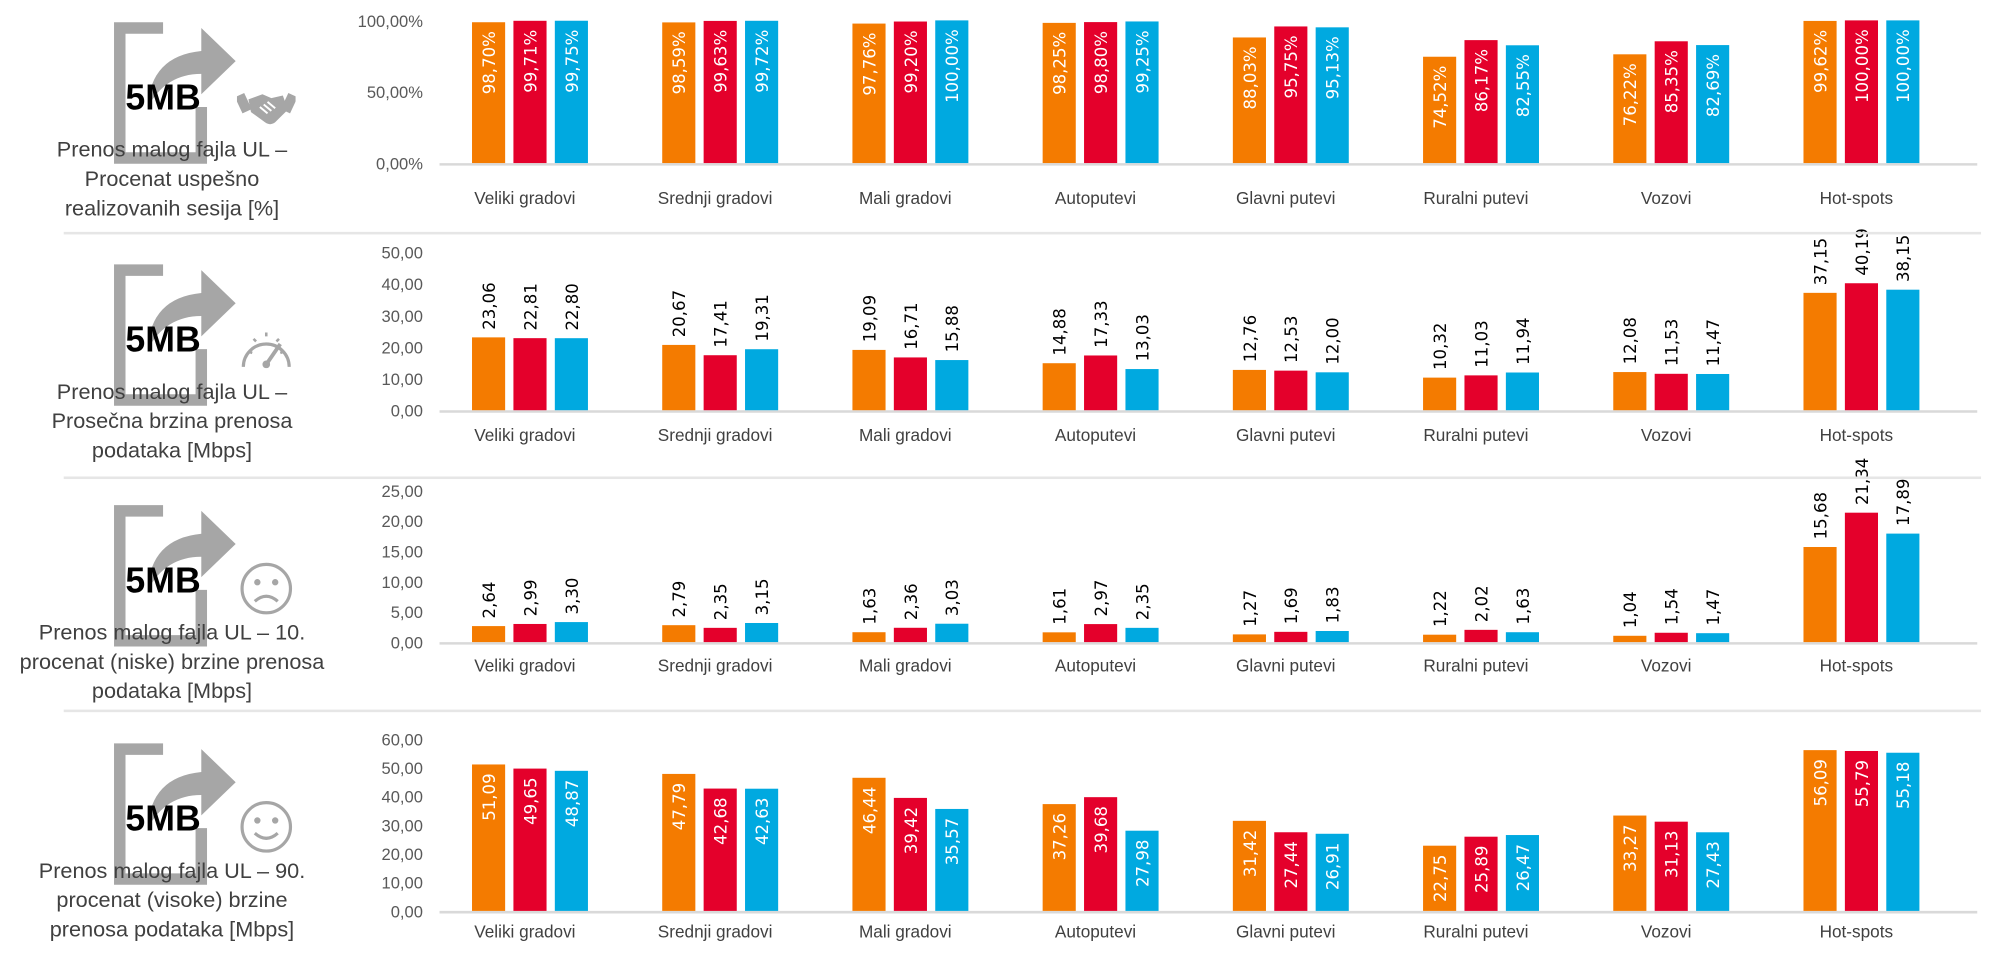 This screenshot has height=961, width=1994. What do you see at coordinates (1250, 338) in the screenshot?
I see `data-label: 12,76` at bounding box center [1250, 338].